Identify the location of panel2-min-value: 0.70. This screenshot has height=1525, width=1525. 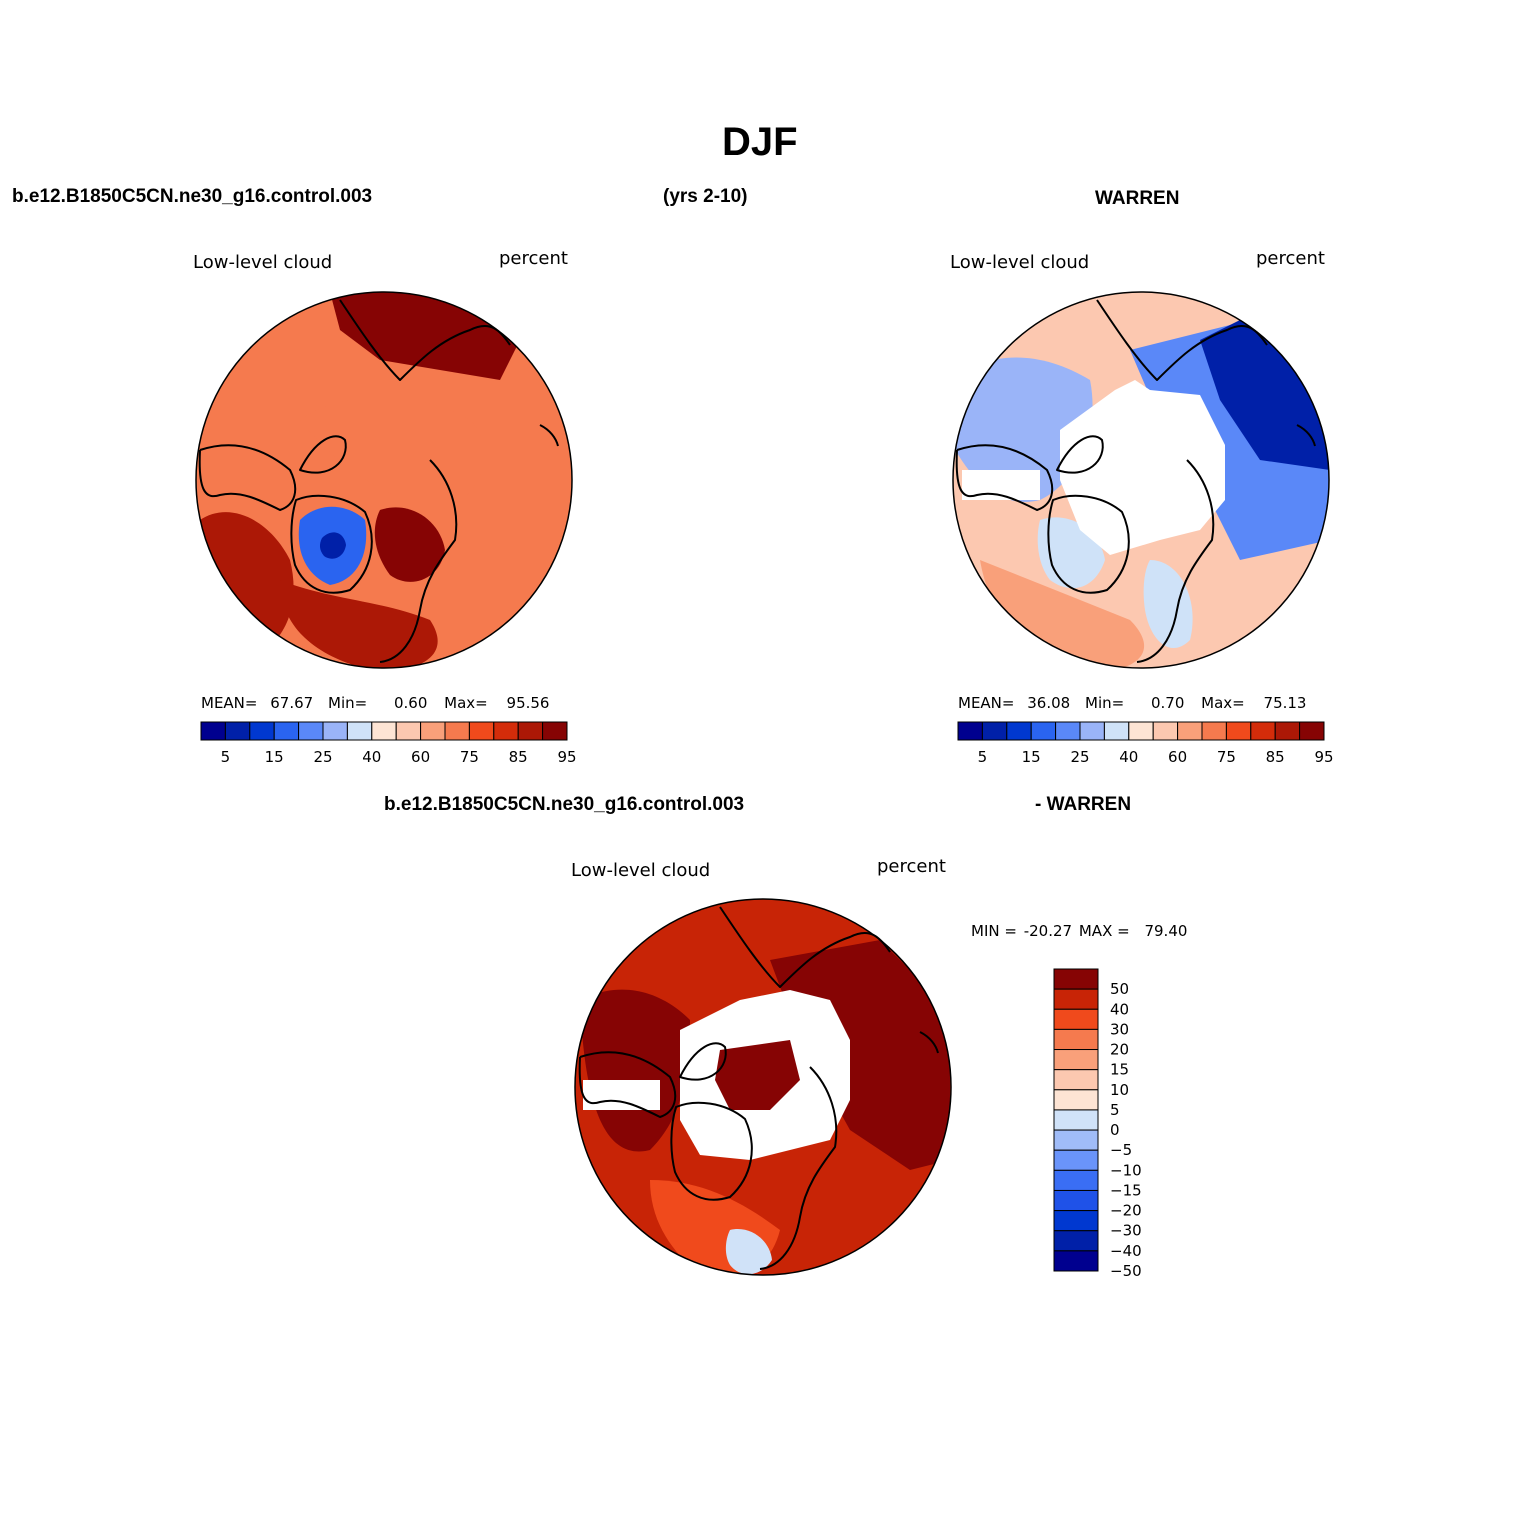
(1167, 703).